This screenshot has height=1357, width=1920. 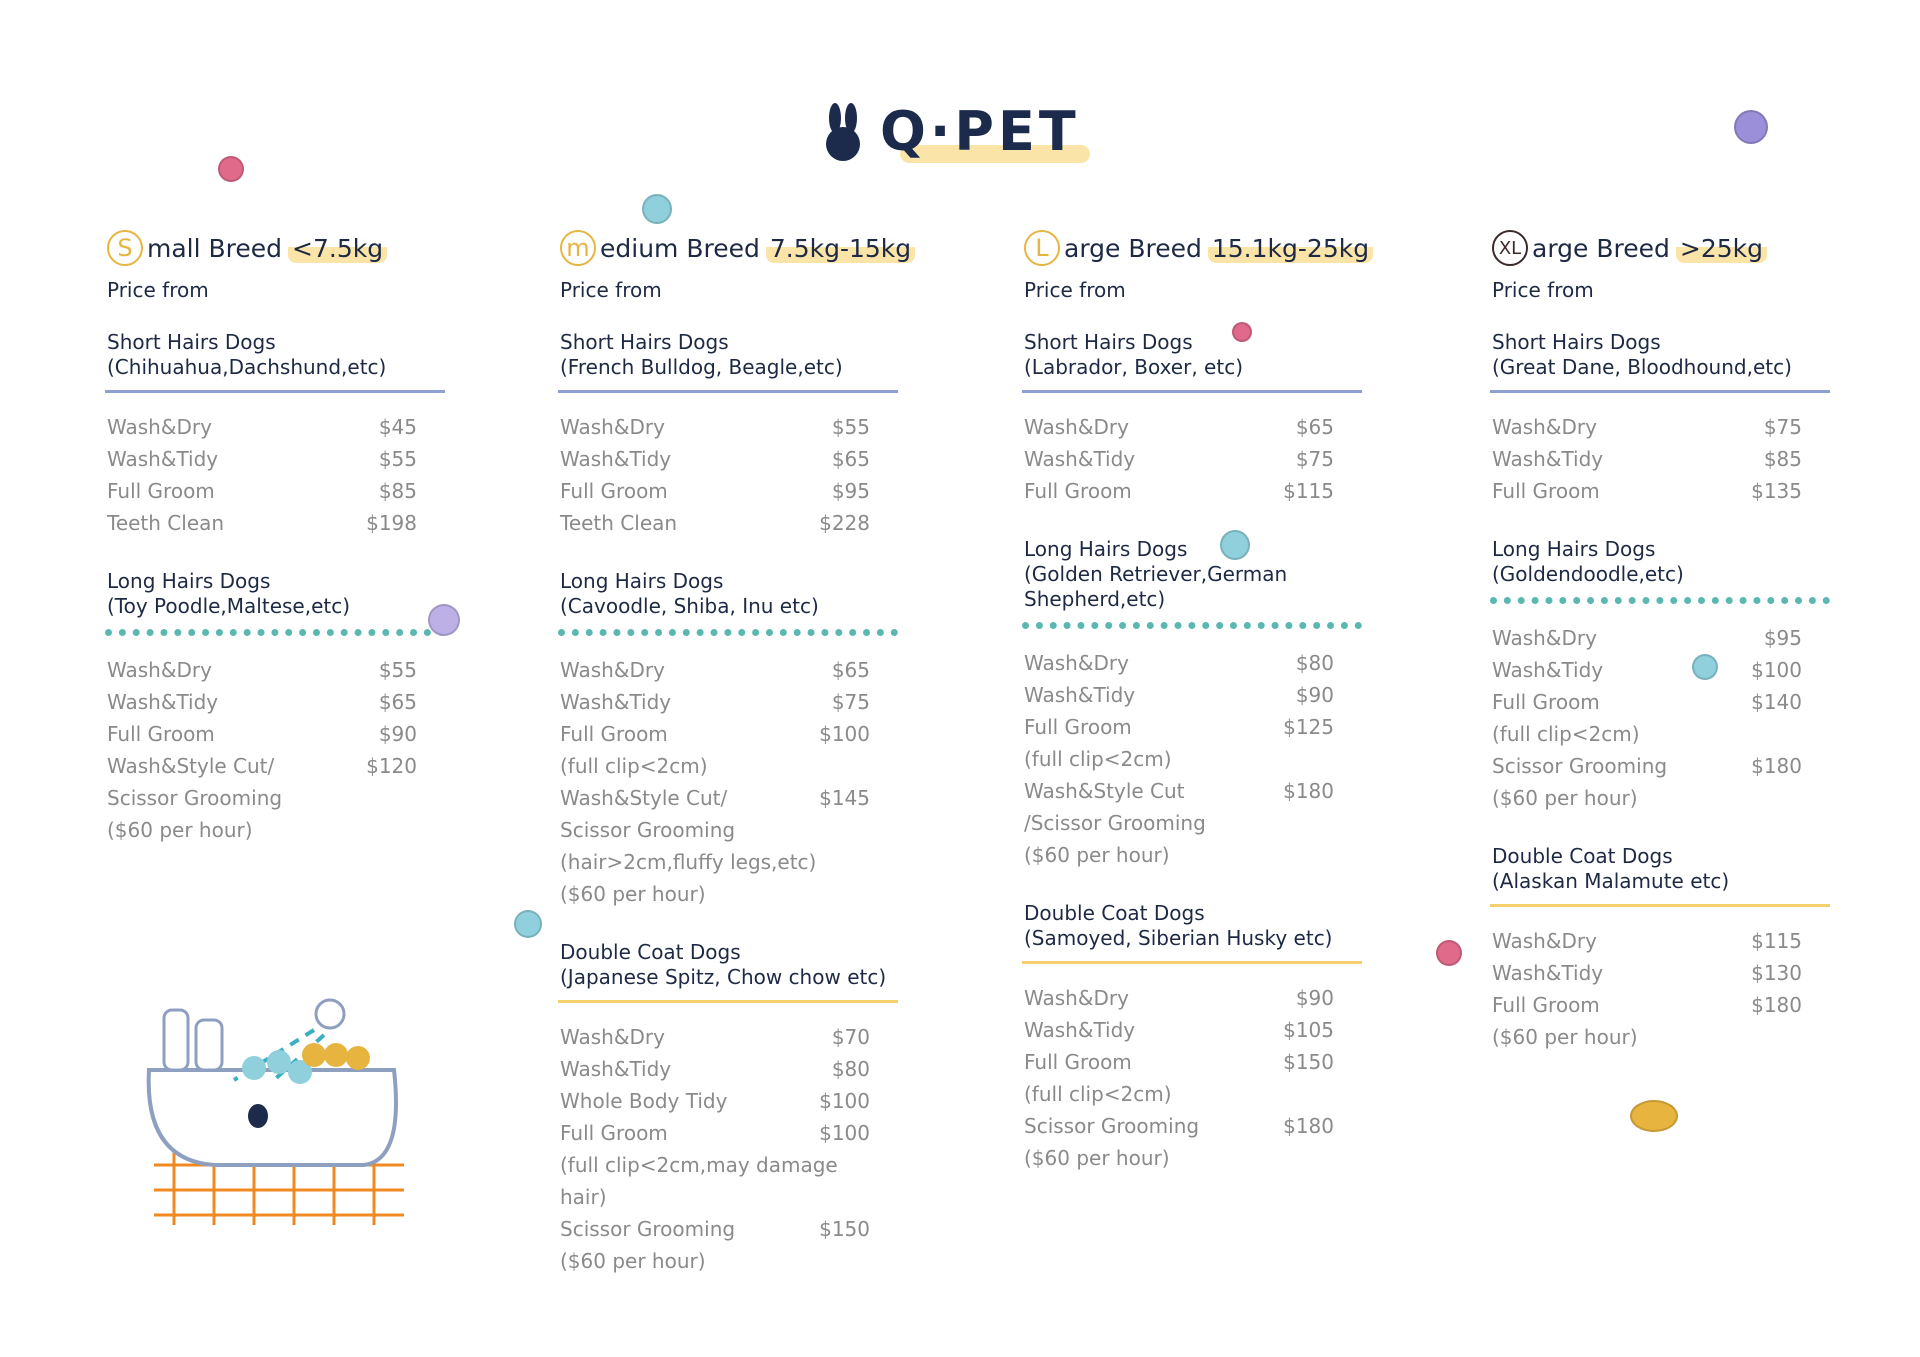 I want to click on price-row: Wash&Style Cut/ $145, so click(x=715, y=798).